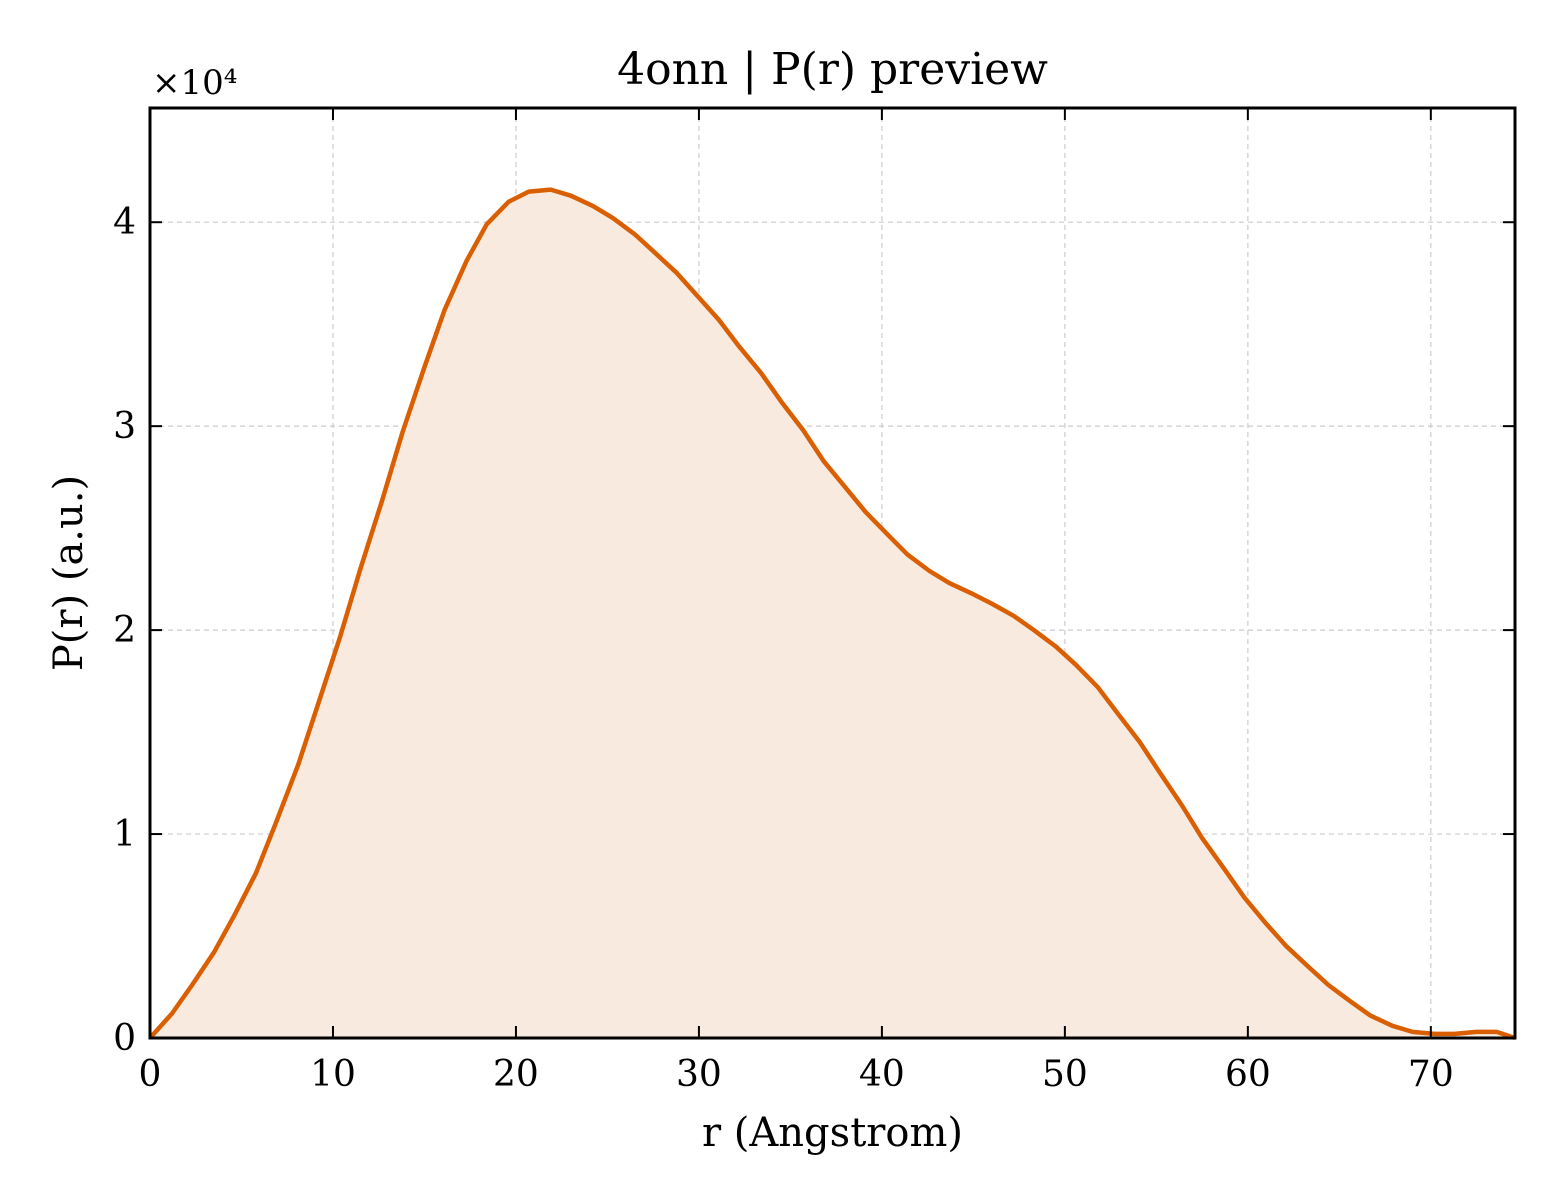 The height and width of the screenshot is (1200, 1560). What do you see at coordinates (1248, 1074) in the screenshot?
I see `x-tick-label: 60` at bounding box center [1248, 1074].